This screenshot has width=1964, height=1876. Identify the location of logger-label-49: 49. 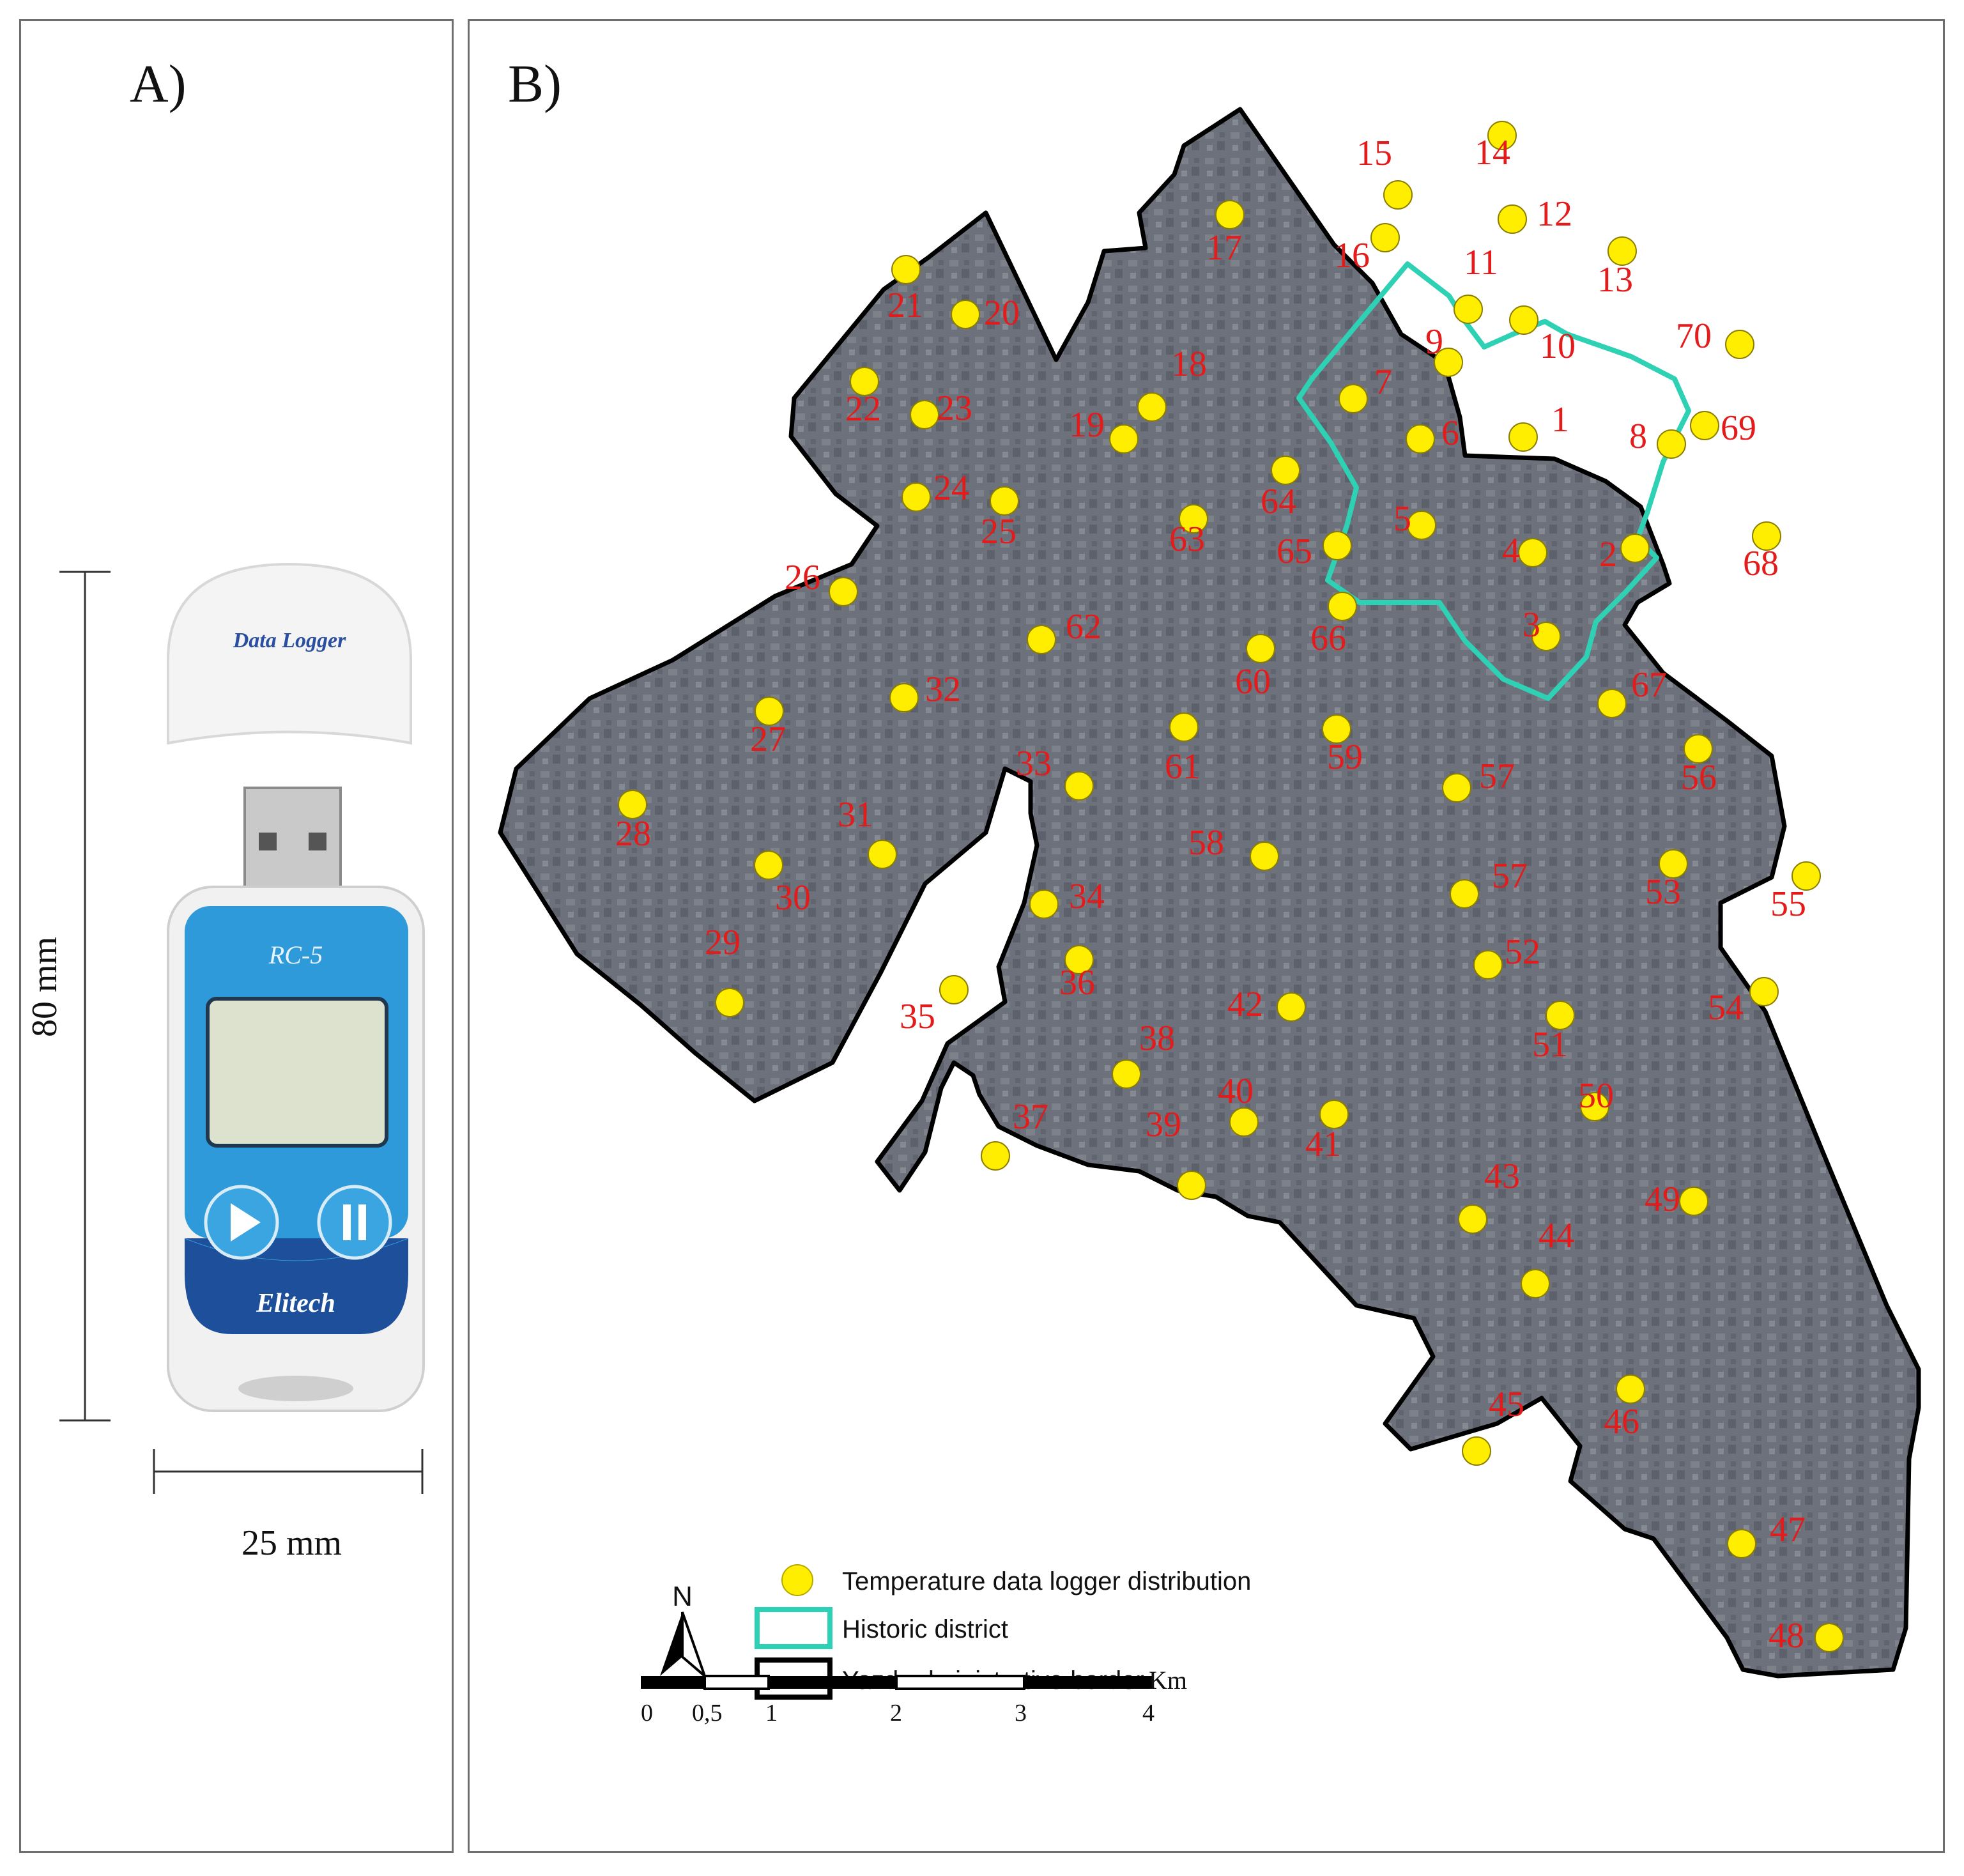
(1662, 1199).